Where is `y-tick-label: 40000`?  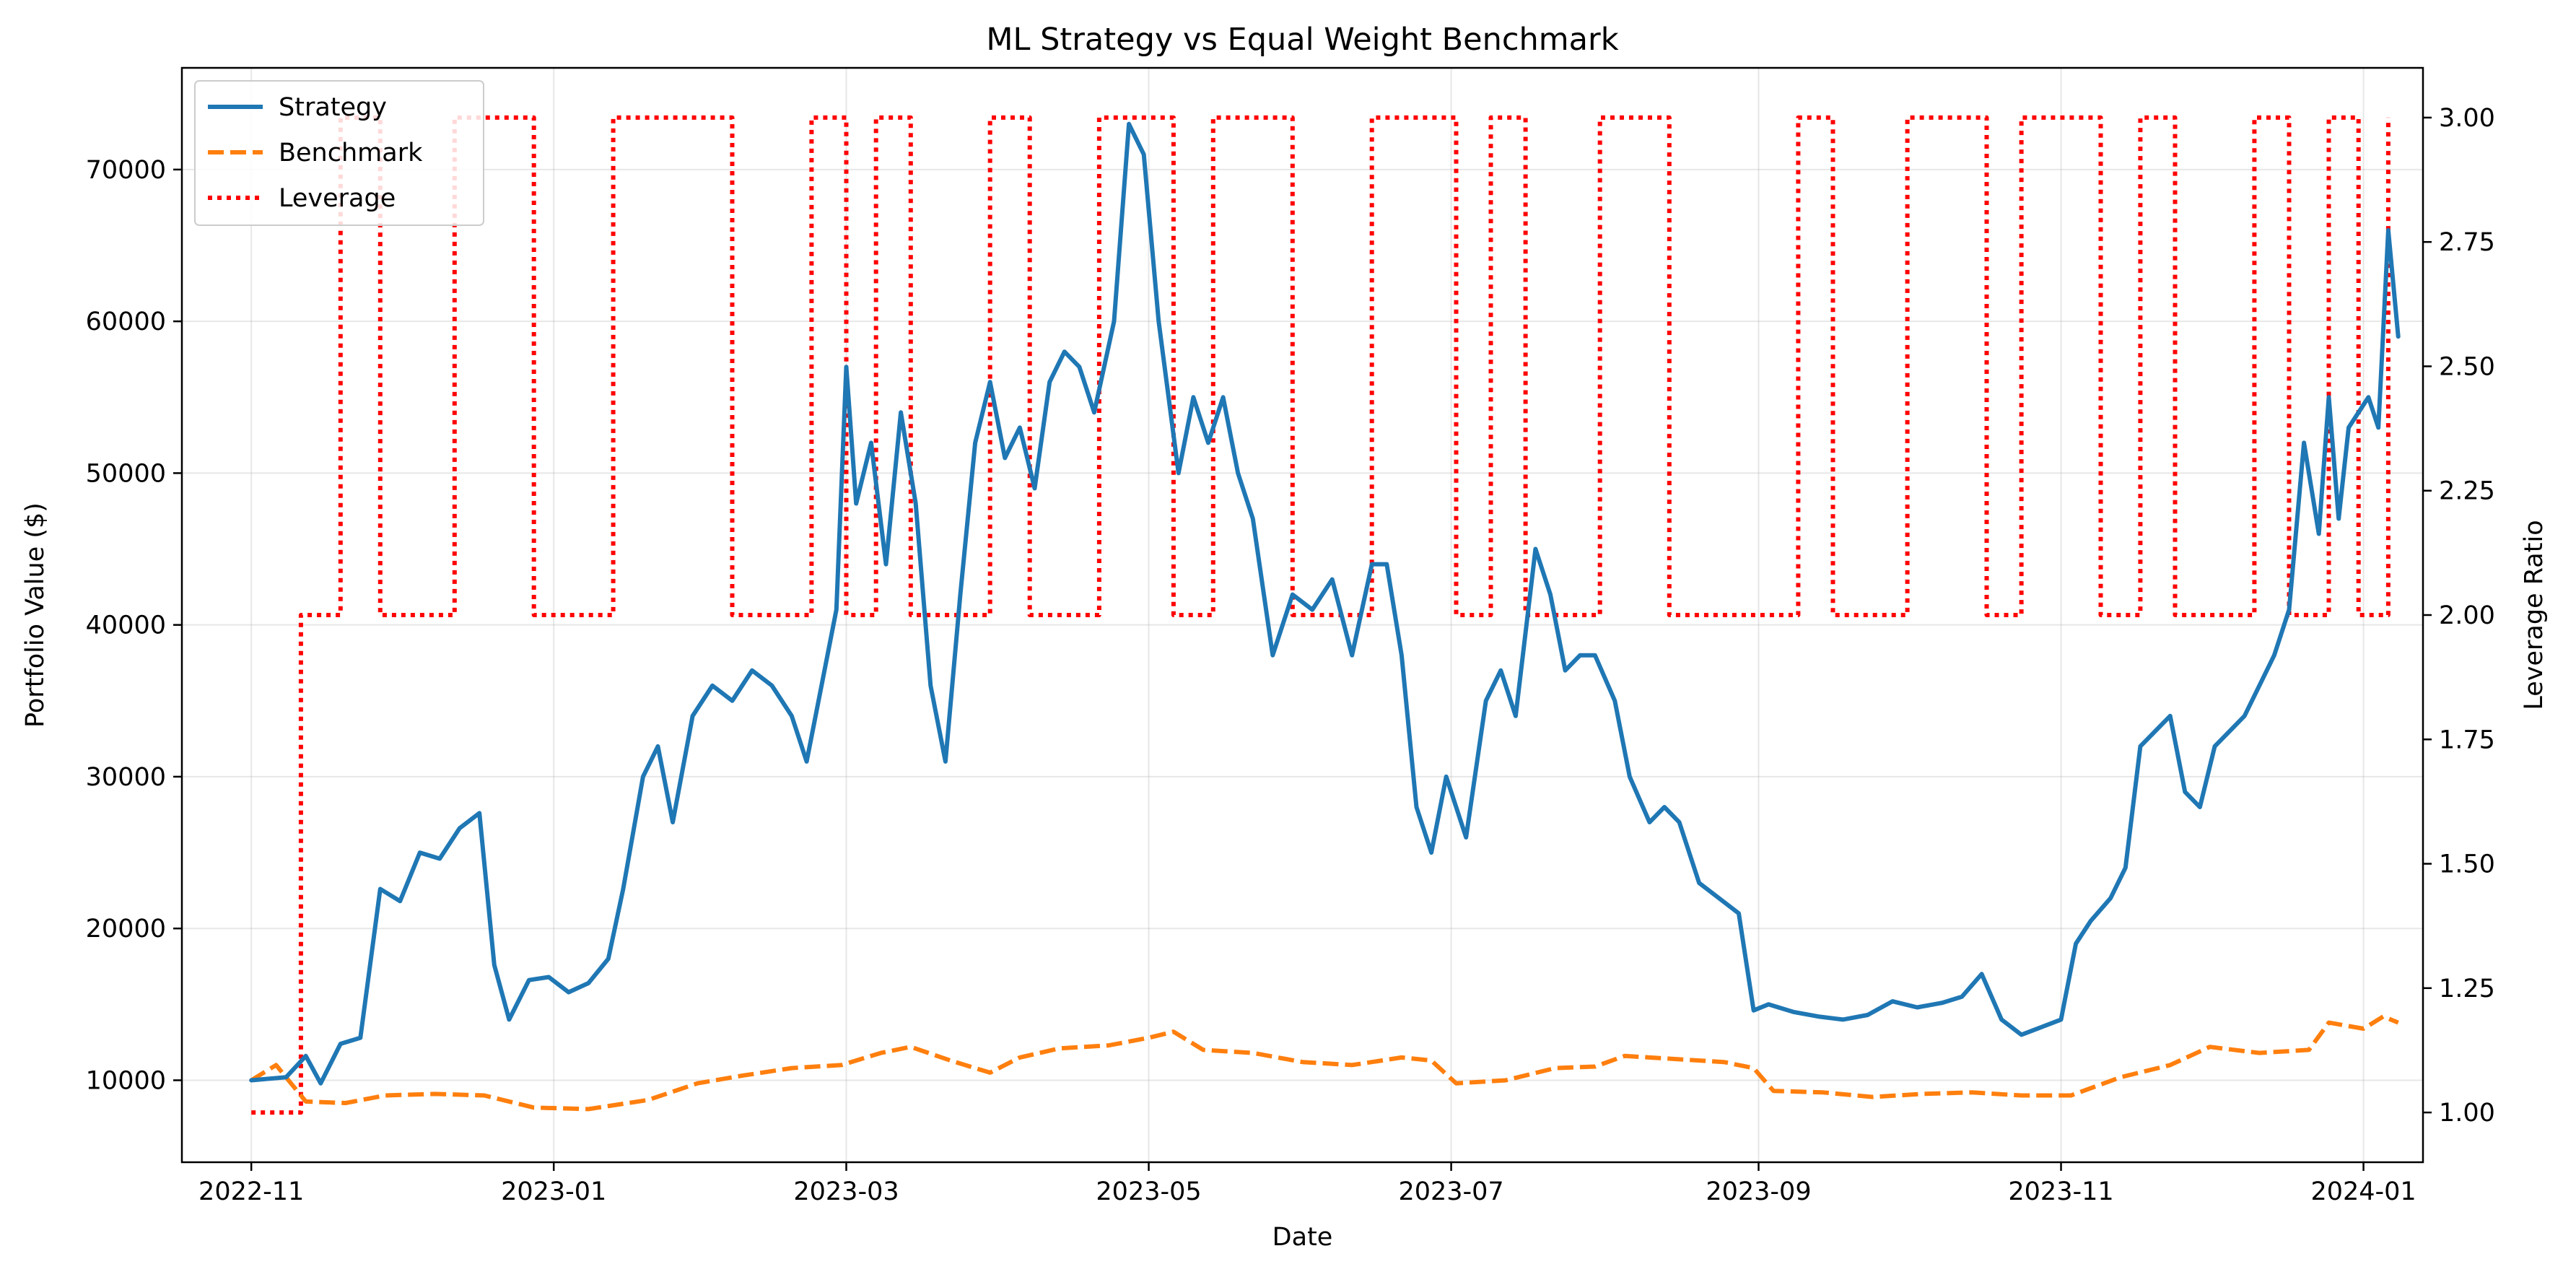
y-tick-label: 40000 is located at coordinates (126, 625).